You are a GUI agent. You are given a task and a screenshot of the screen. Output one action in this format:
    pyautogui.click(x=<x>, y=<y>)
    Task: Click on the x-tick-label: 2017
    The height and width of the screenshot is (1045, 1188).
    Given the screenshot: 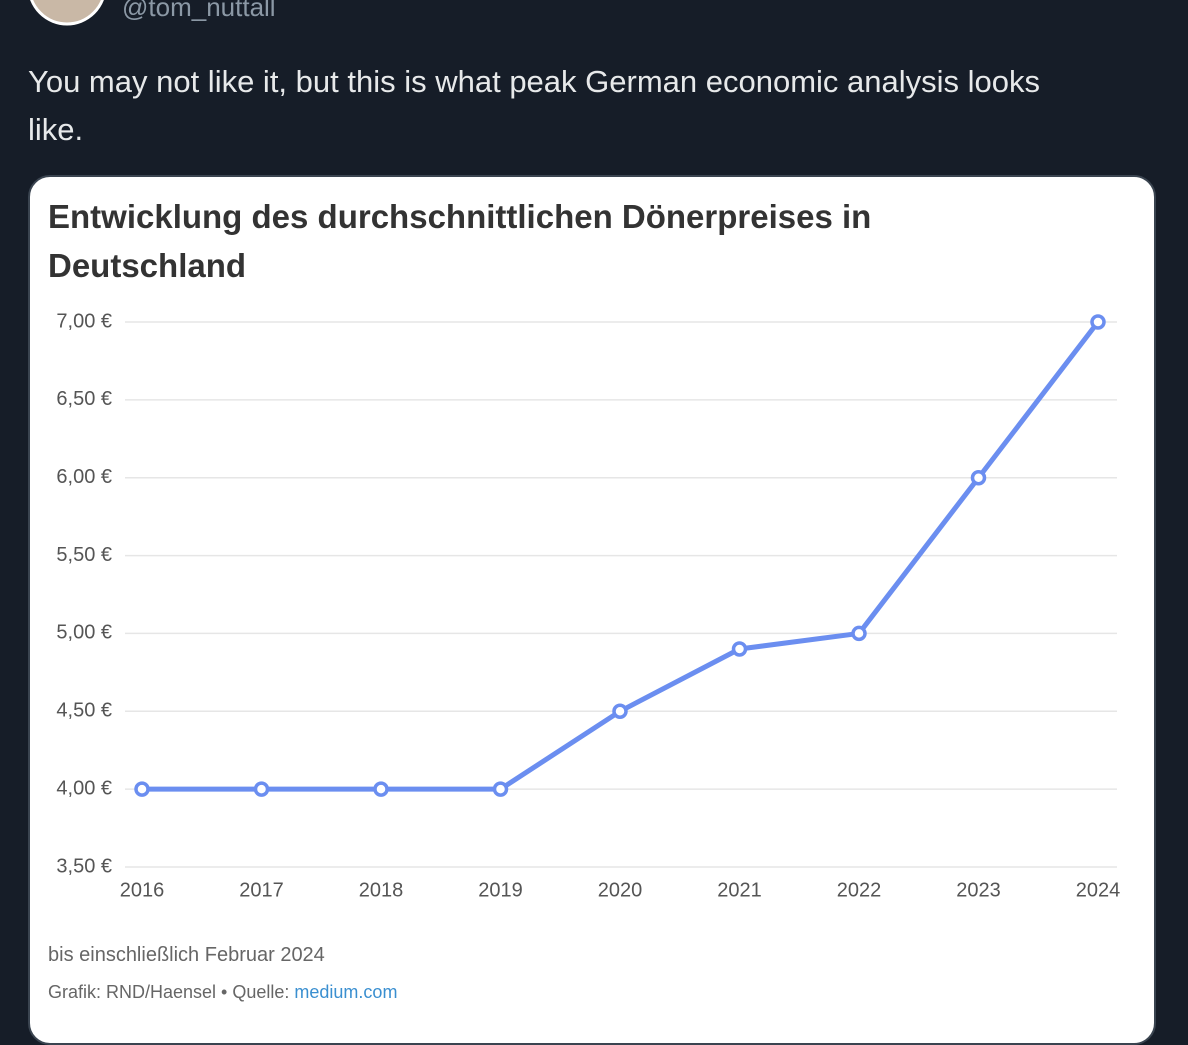 What is the action you would take?
    pyautogui.click(x=261, y=890)
    